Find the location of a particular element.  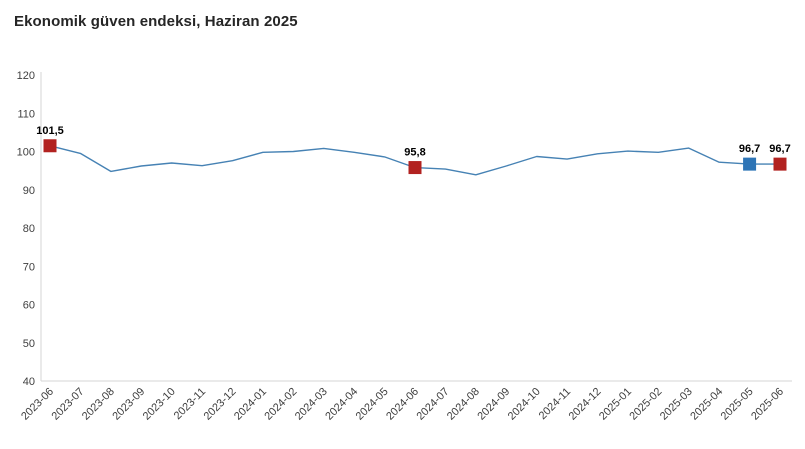

x-tick-label: 2023-10 is located at coordinates (159, 404).